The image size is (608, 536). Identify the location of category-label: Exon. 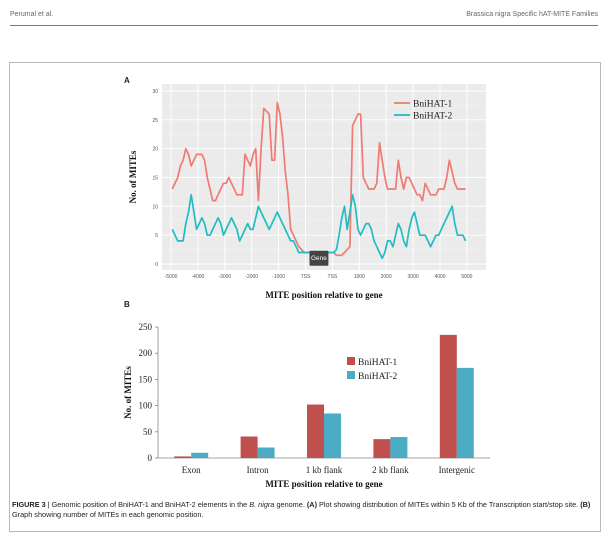
(191, 470).